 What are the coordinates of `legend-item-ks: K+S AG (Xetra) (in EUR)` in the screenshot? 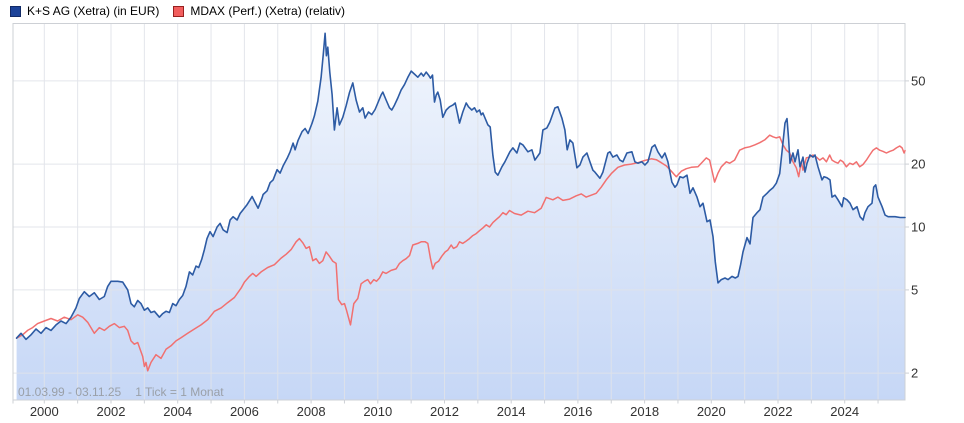 It's located at (84, 11).